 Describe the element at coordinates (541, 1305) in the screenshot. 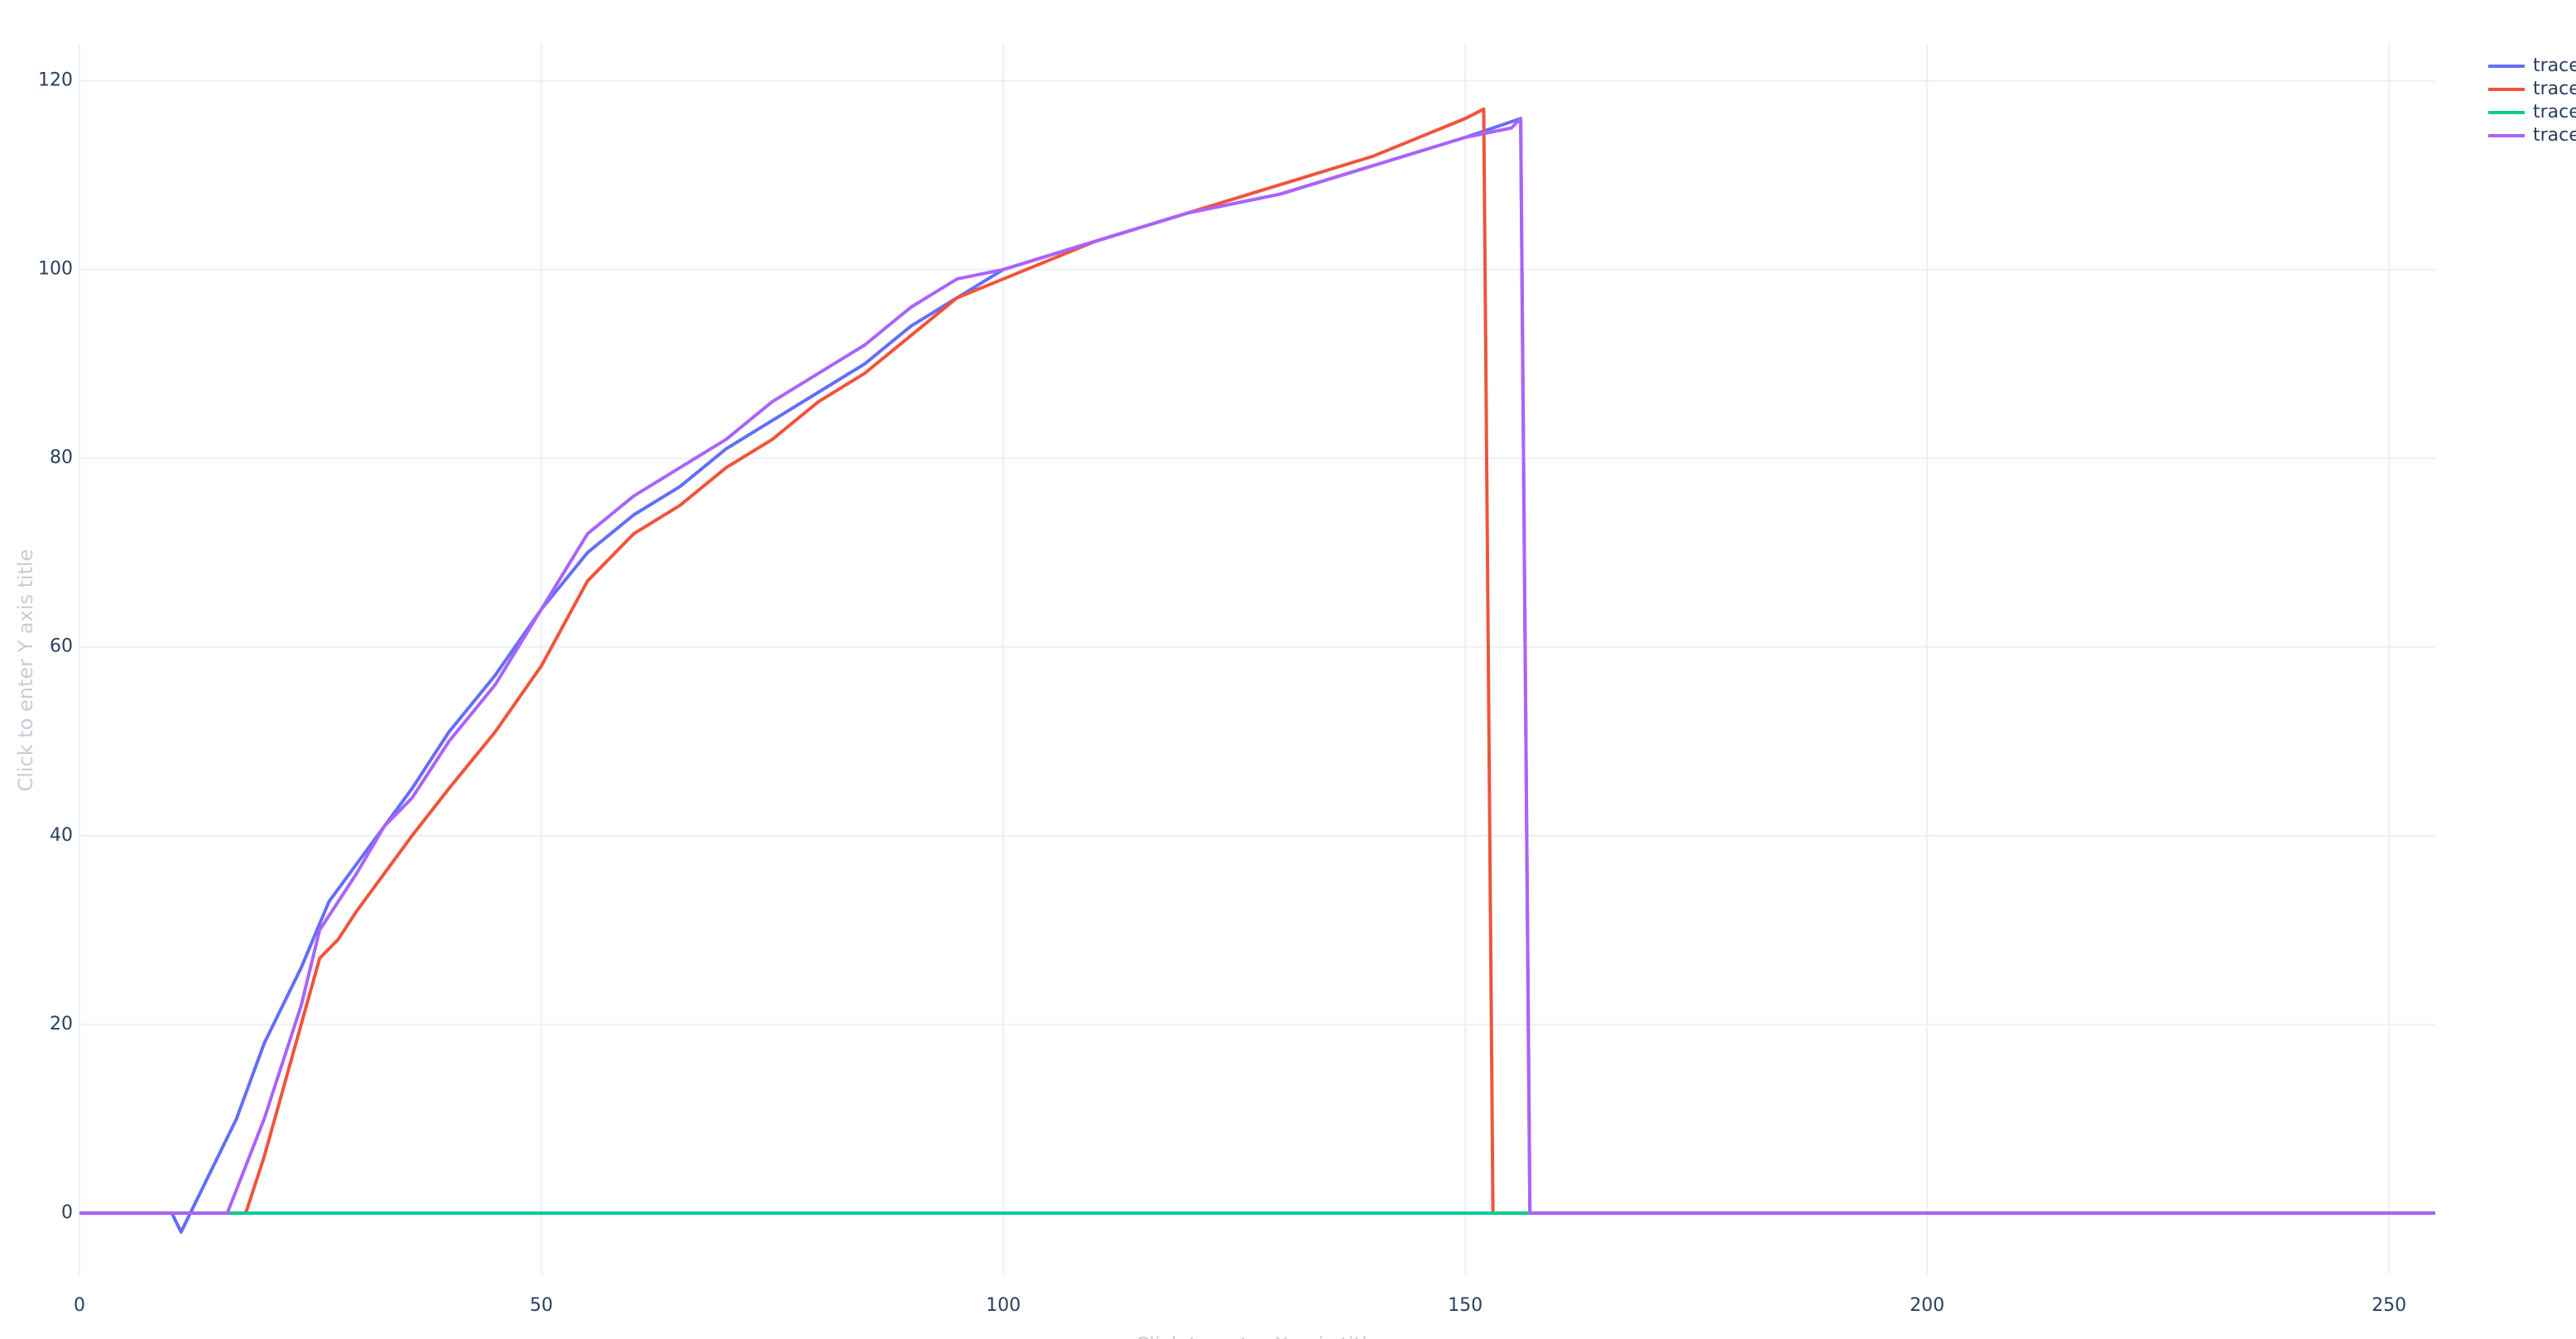

I see `x-tick-label: 50` at that location.